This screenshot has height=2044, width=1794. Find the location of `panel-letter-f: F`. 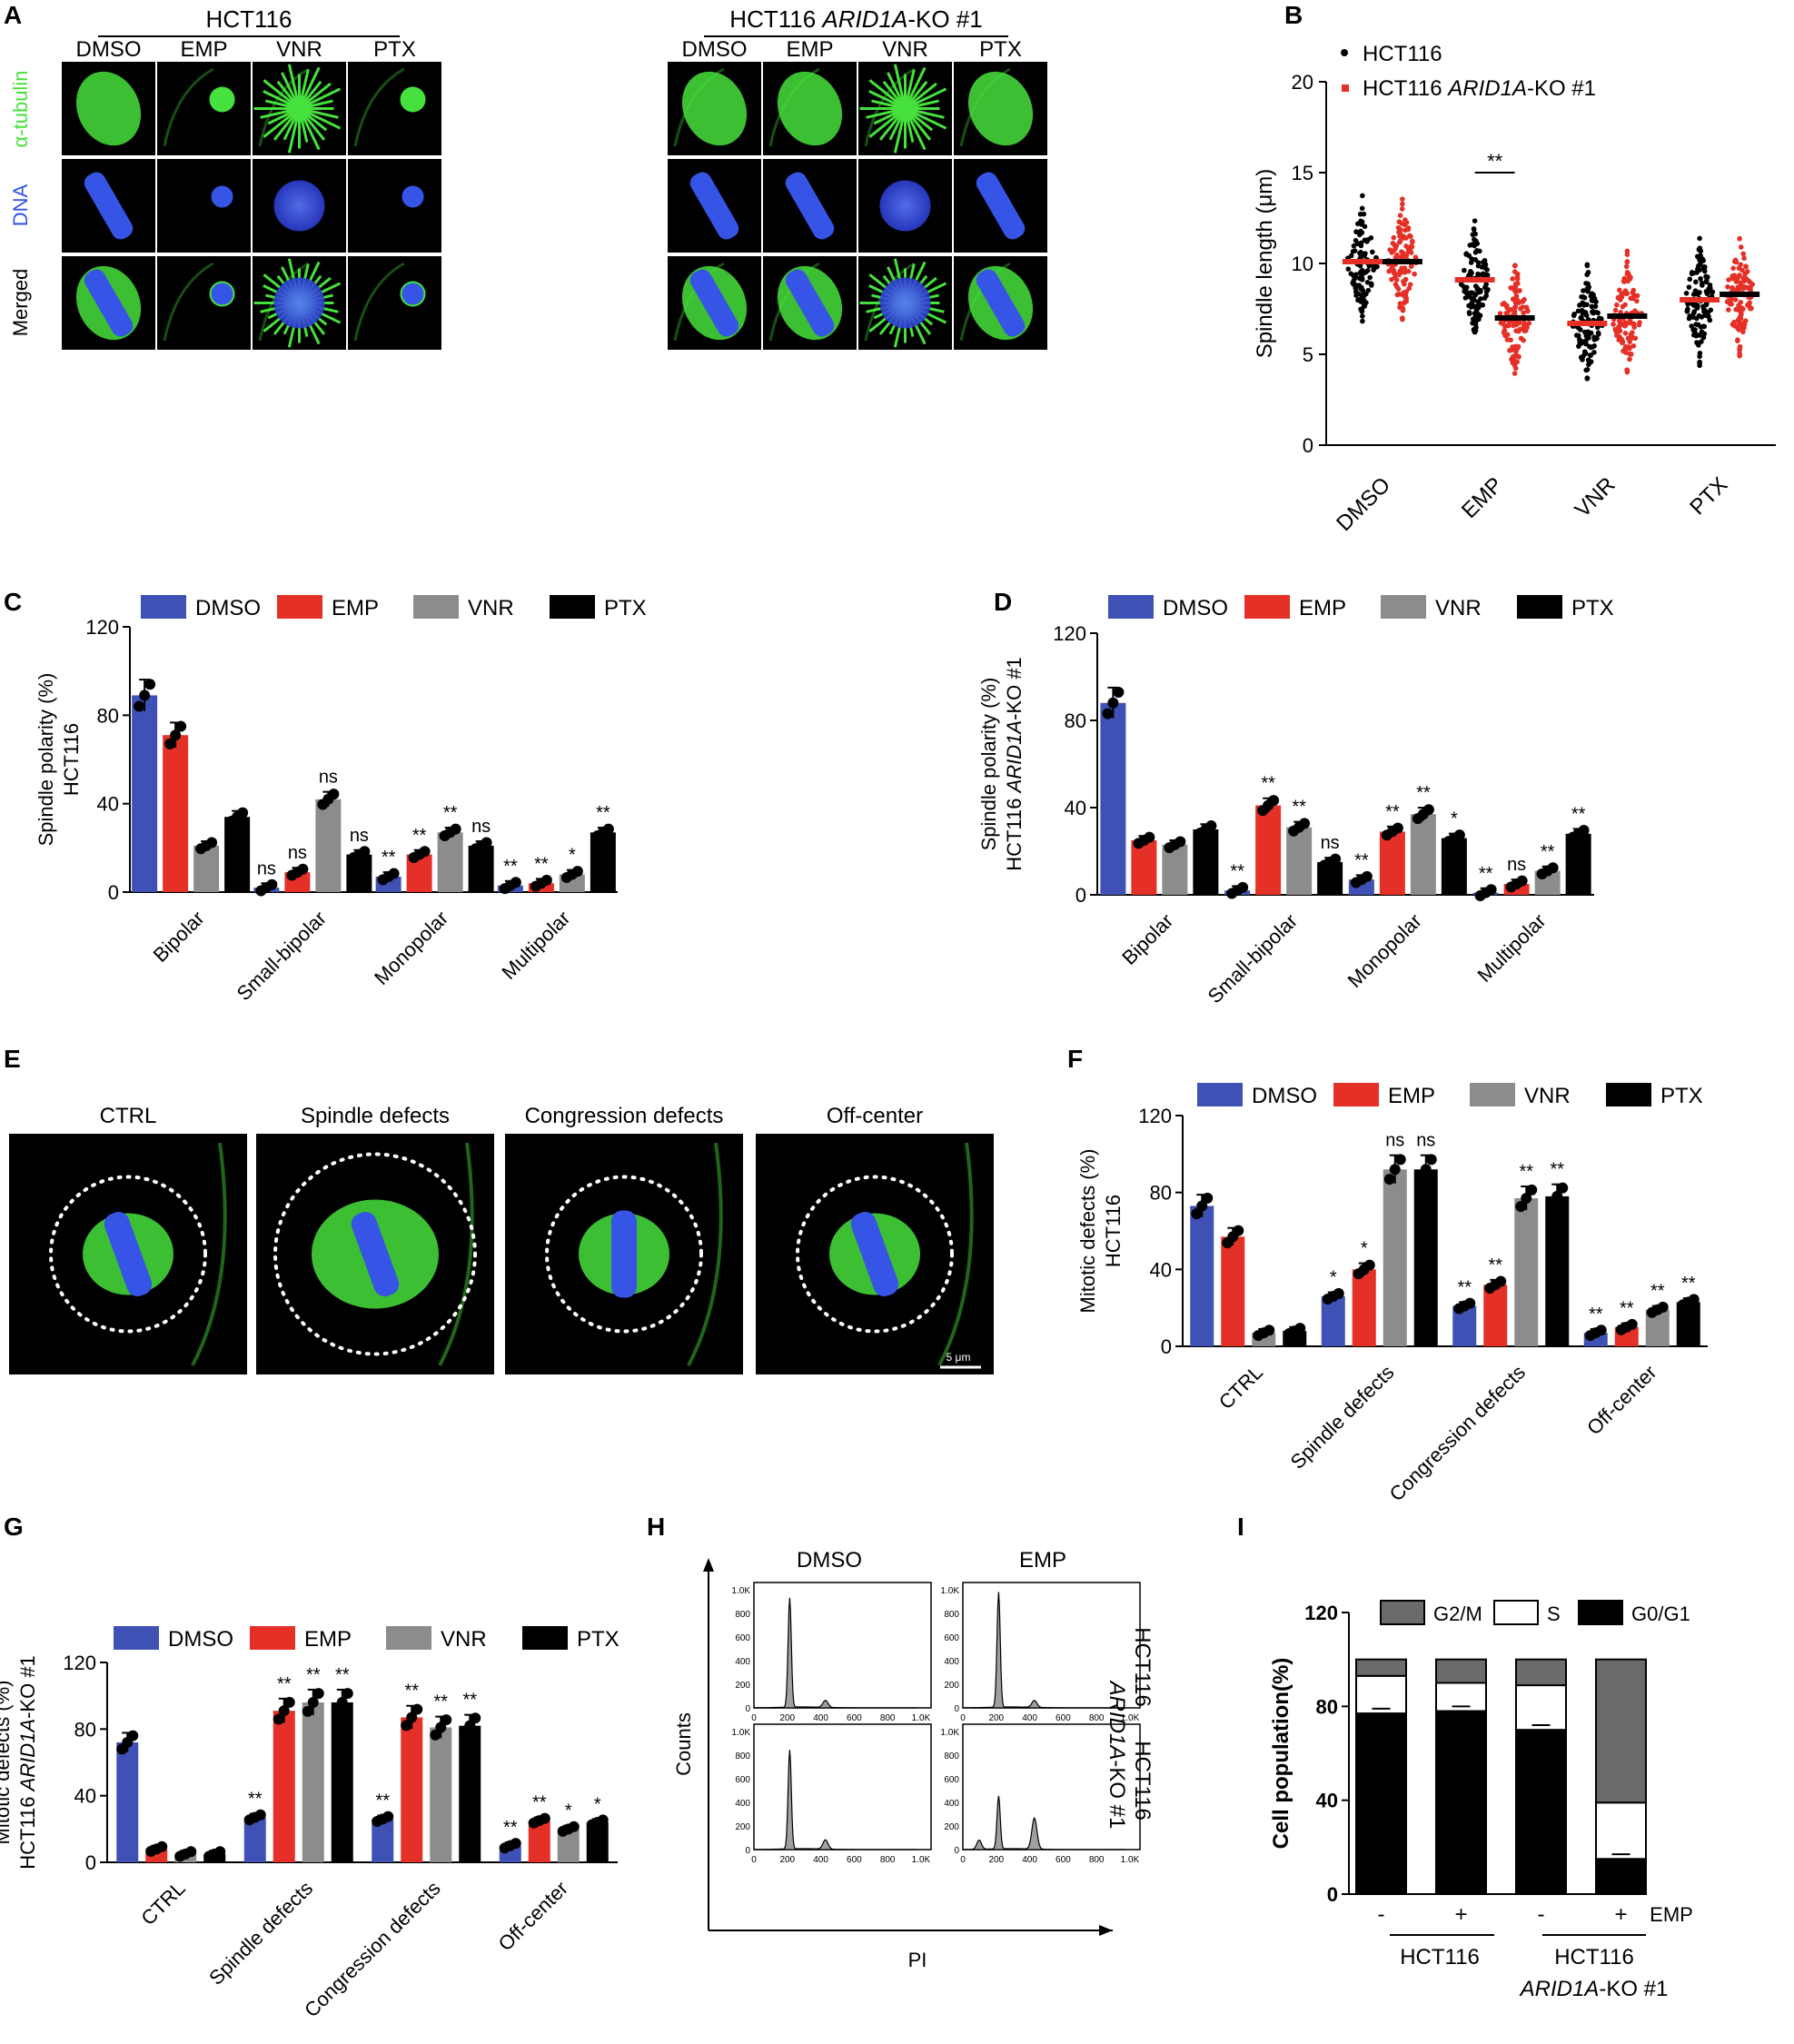

panel-letter-f: F is located at coordinates (1075, 1059).